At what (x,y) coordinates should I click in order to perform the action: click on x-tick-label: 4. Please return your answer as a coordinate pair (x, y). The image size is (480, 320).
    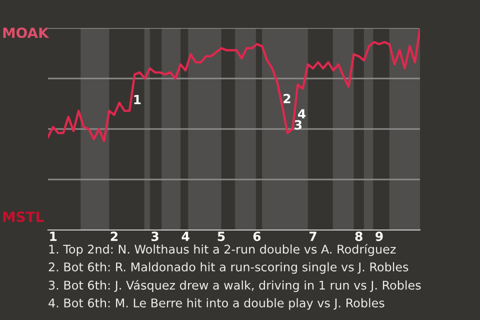
    Looking at the image, I should click on (186, 236).